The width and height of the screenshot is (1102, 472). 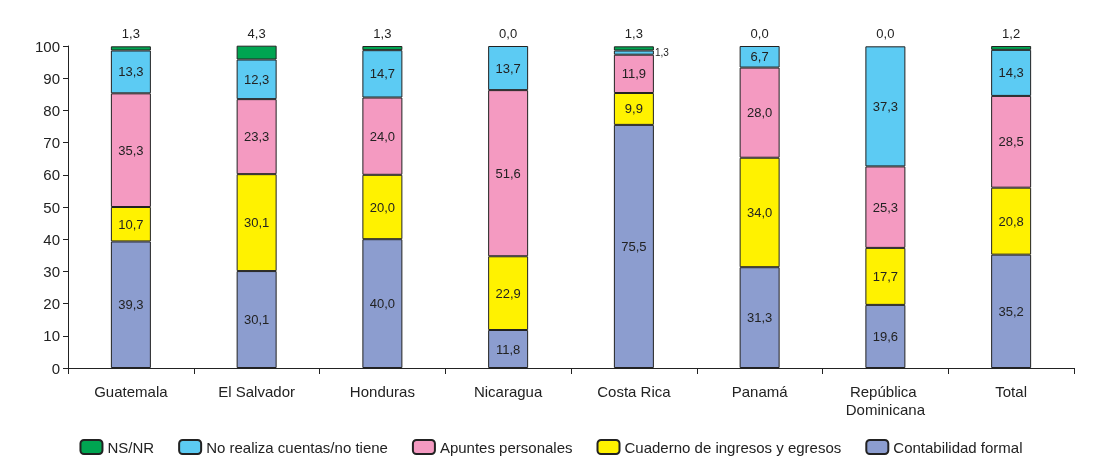 What do you see at coordinates (382, 207) in the screenshot?
I see `data-label: 20,0` at bounding box center [382, 207].